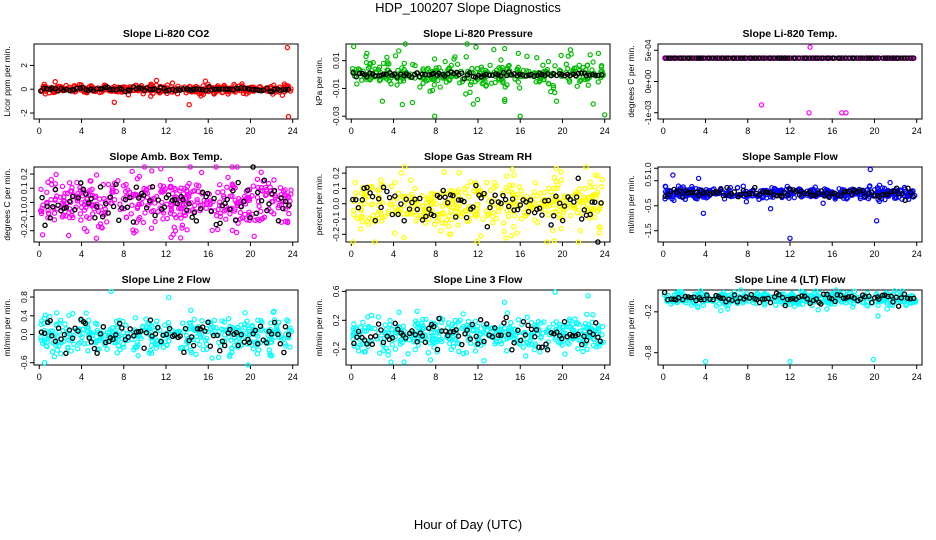  I want to click on y-tick-label: 0.8, so click(24, 297).